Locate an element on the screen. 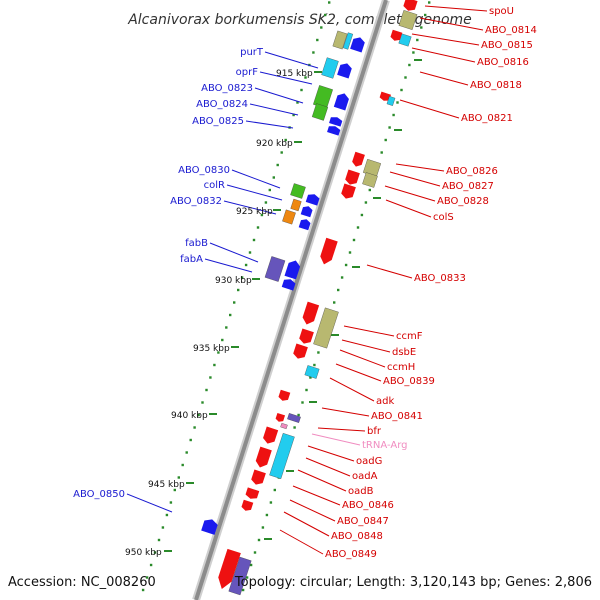 This screenshot has width=600, height=600. gene-label-dsbE: dsbE is located at coordinates (404, 352).